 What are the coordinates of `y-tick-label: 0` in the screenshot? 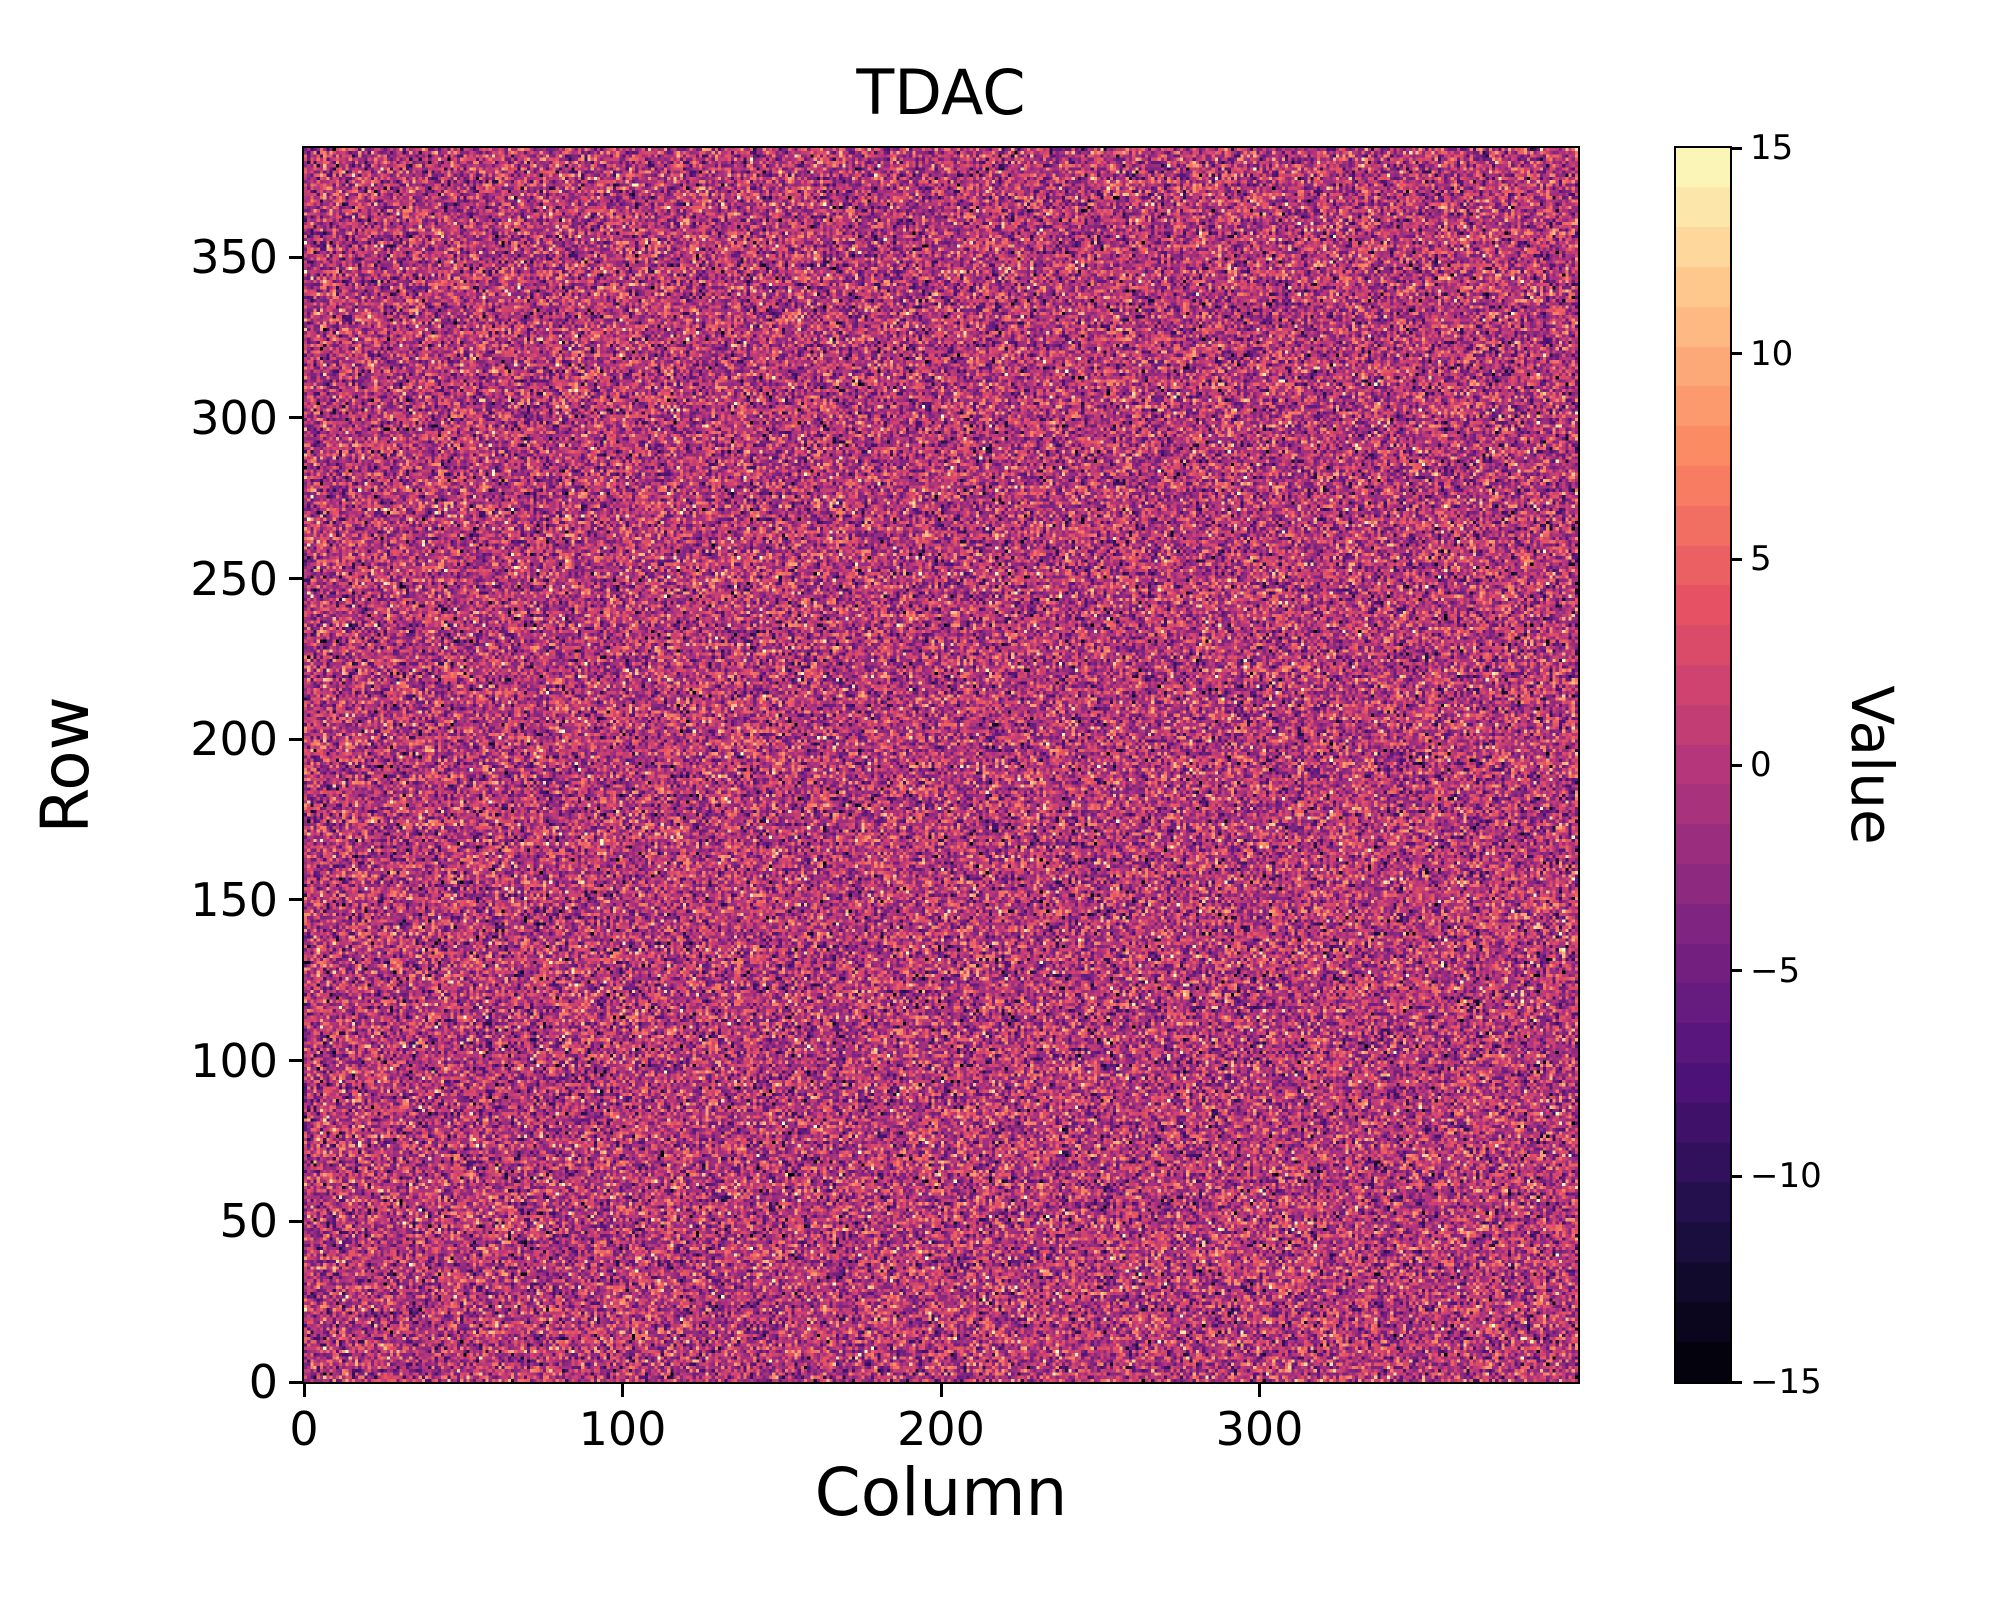 It's located at (263, 1382).